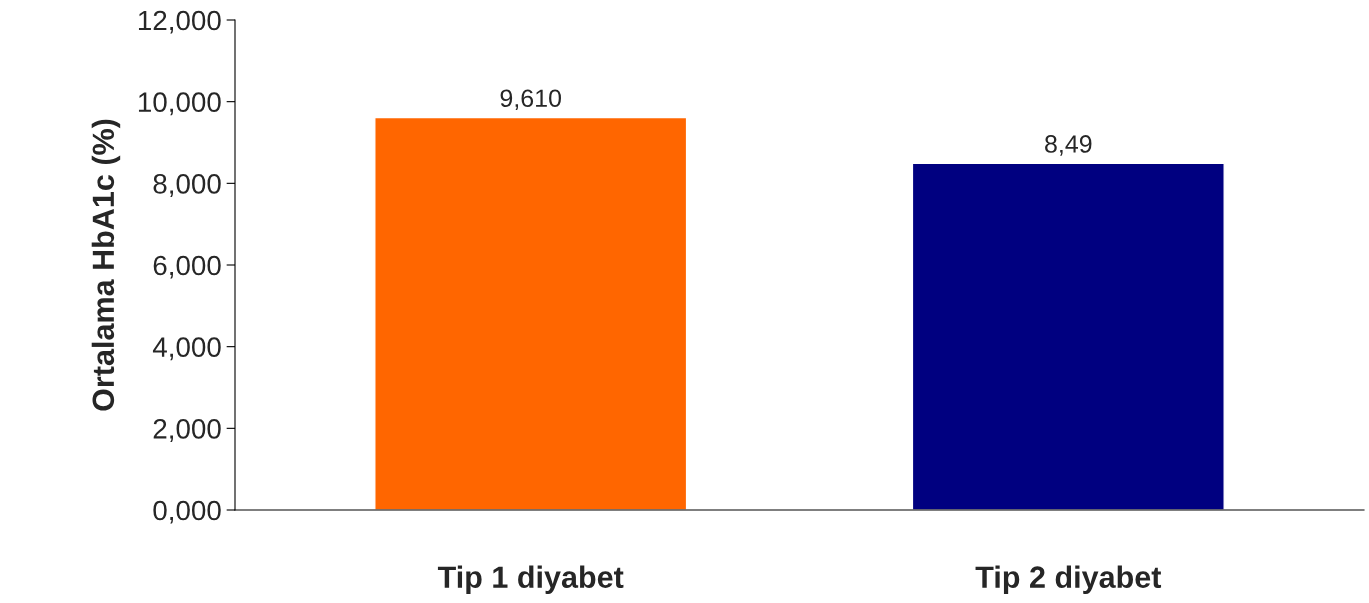 This screenshot has height=603, width=1369. Describe the element at coordinates (1068, 580) in the screenshot. I see `x-tick-label: Tip 2 diyabet` at that location.